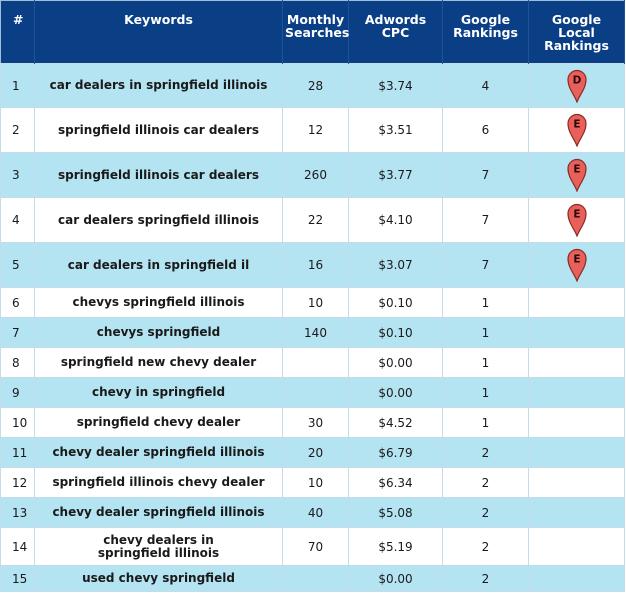 The width and height of the screenshot is (626, 593). I want to click on table-row: 10 springfield chevy dealer 30 $4.52 1, so click(312, 422).